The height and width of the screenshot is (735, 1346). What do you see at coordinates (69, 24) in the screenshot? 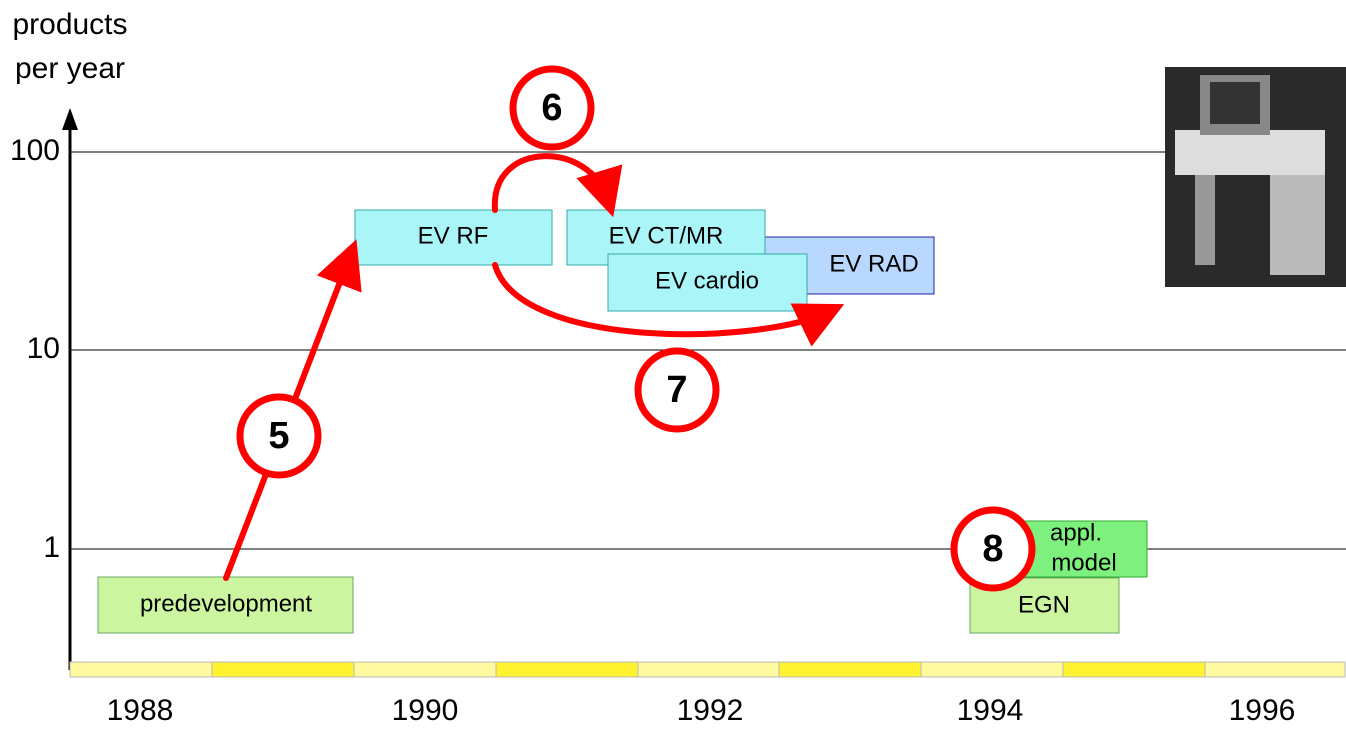
I see `axis-label: products` at bounding box center [69, 24].